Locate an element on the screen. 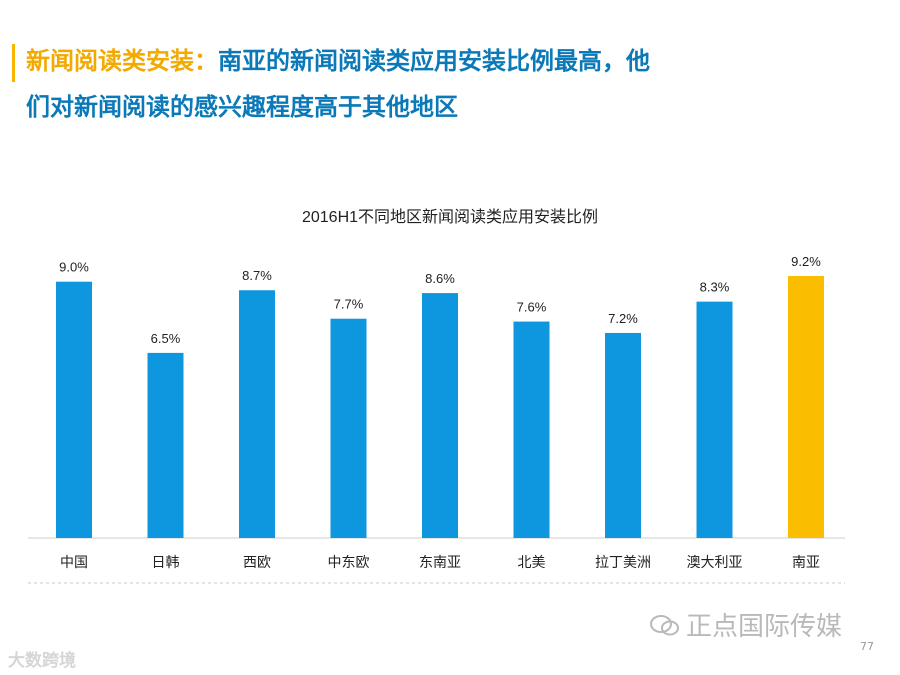  watermark-text: 正点国际传媒 is located at coordinates (764, 627).